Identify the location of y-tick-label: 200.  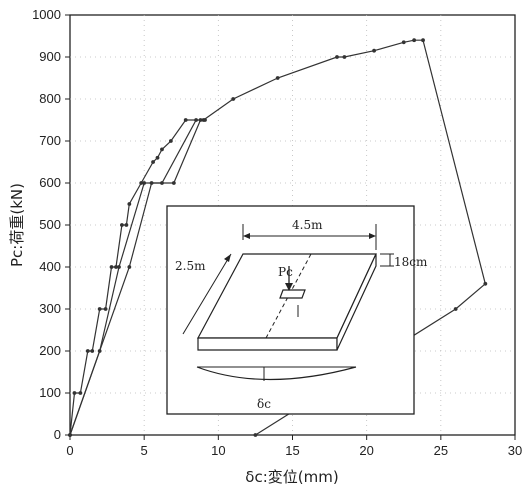
(50, 350).